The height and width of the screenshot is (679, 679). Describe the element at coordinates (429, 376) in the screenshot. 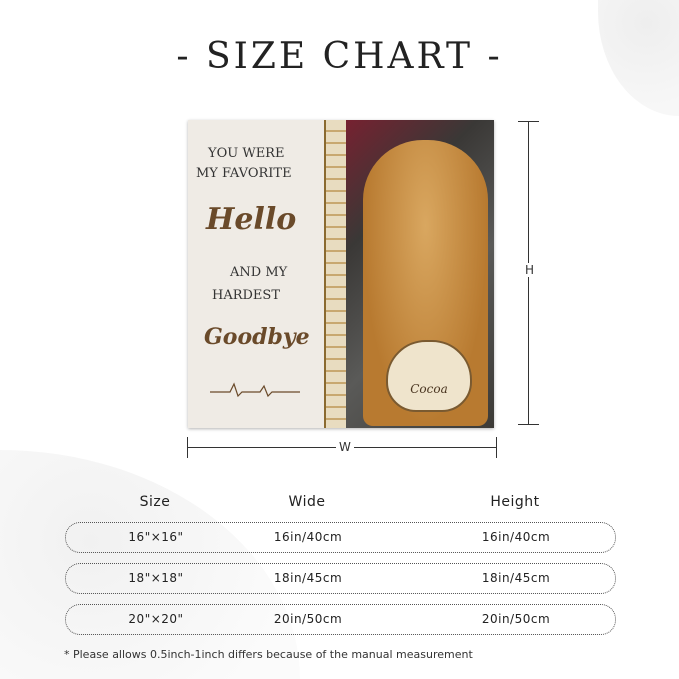

I see `paw-badge: Cocoa` at that location.